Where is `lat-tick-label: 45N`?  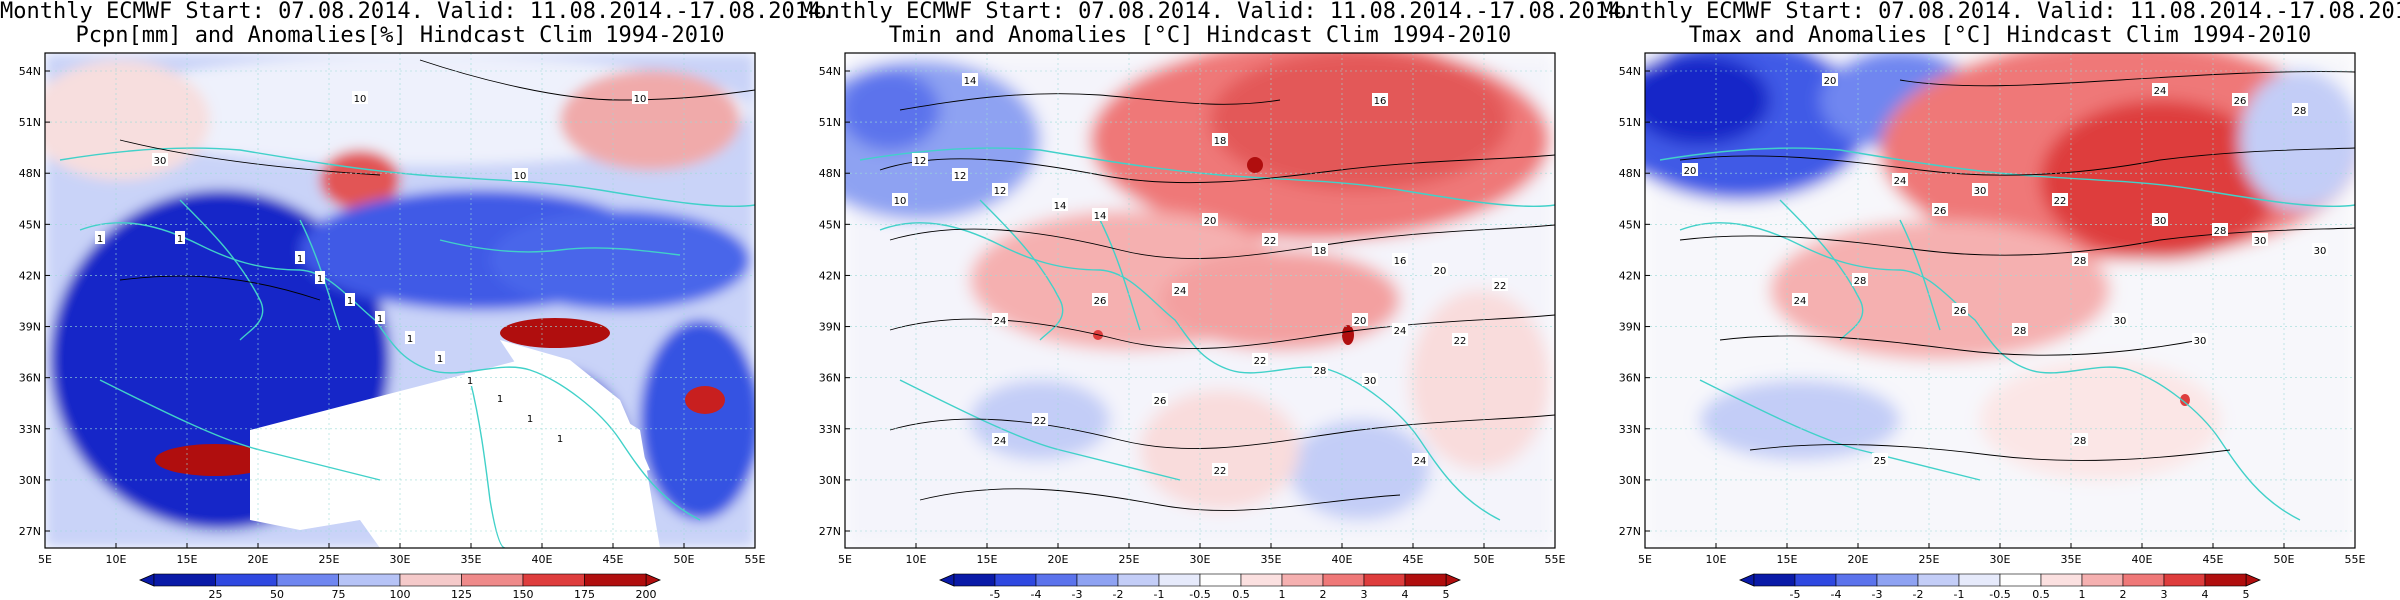
lat-tick-label: 45N is located at coordinates (1630, 224).